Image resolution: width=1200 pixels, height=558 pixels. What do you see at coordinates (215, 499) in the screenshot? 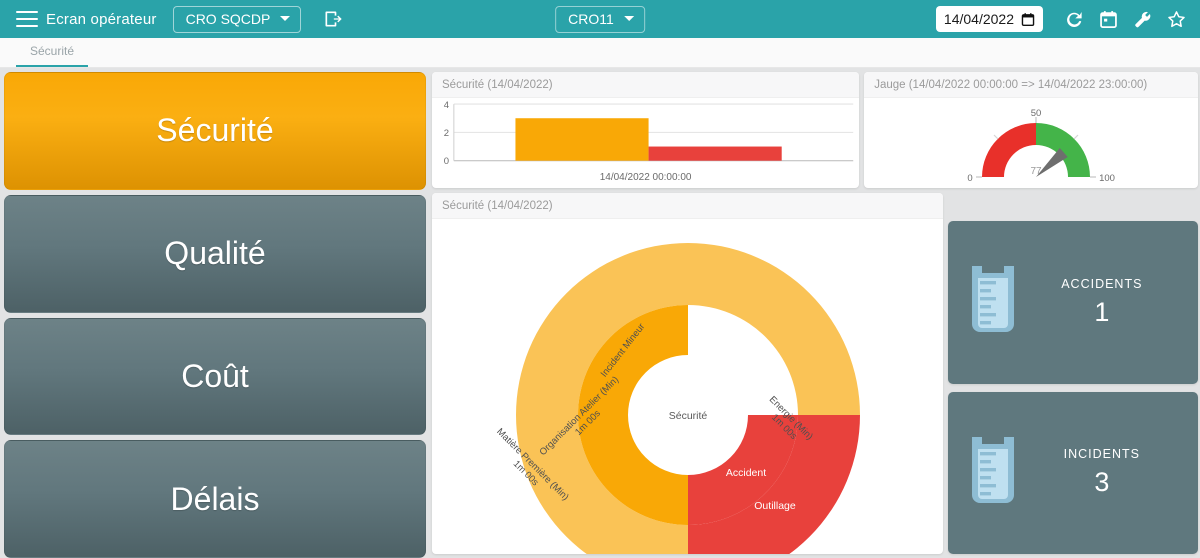
I see `sidebar-item-delais: Délais` at bounding box center [215, 499].